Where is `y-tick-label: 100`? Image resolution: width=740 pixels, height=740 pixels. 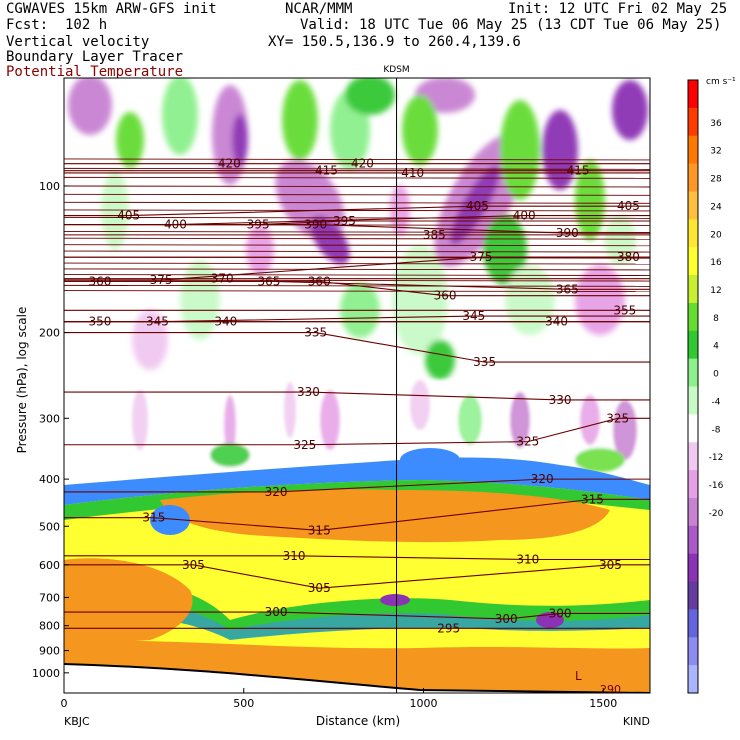 y-tick-label: 100 is located at coordinates (49, 186).